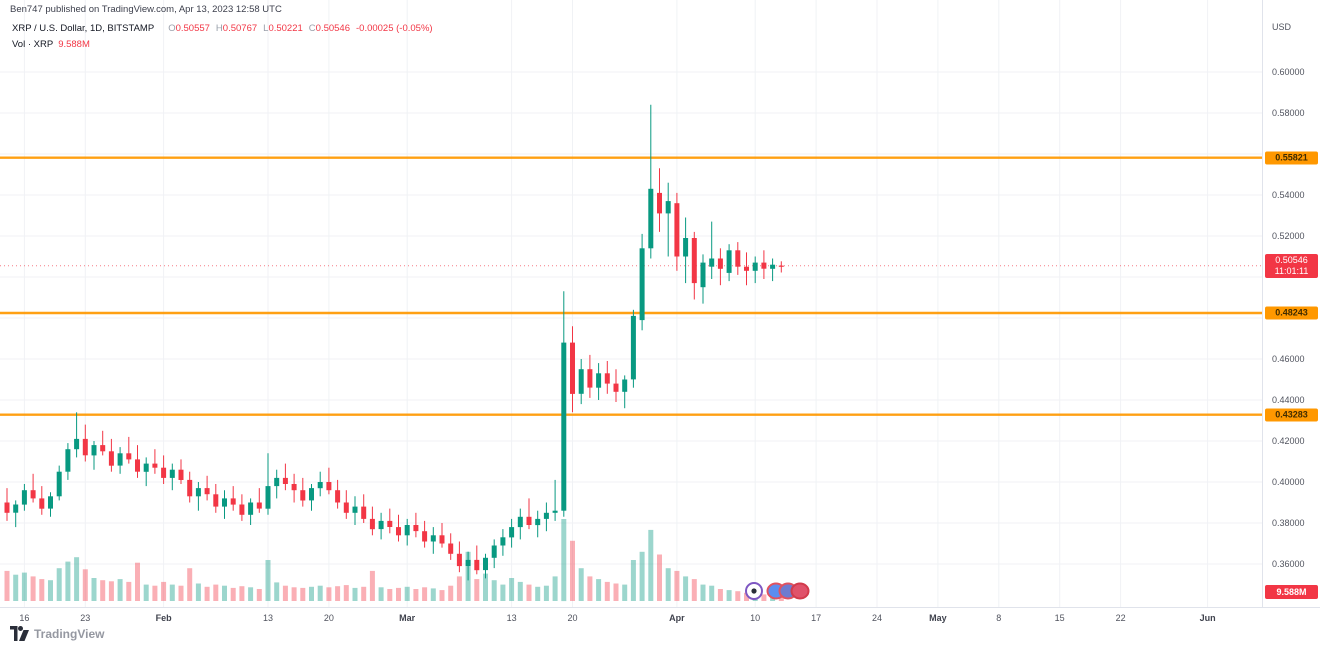 This screenshot has height=646, width=1320. Describe the element at coordinates (1059, 618) in the screenshot. I see `time-tick-day: 15` at that location.